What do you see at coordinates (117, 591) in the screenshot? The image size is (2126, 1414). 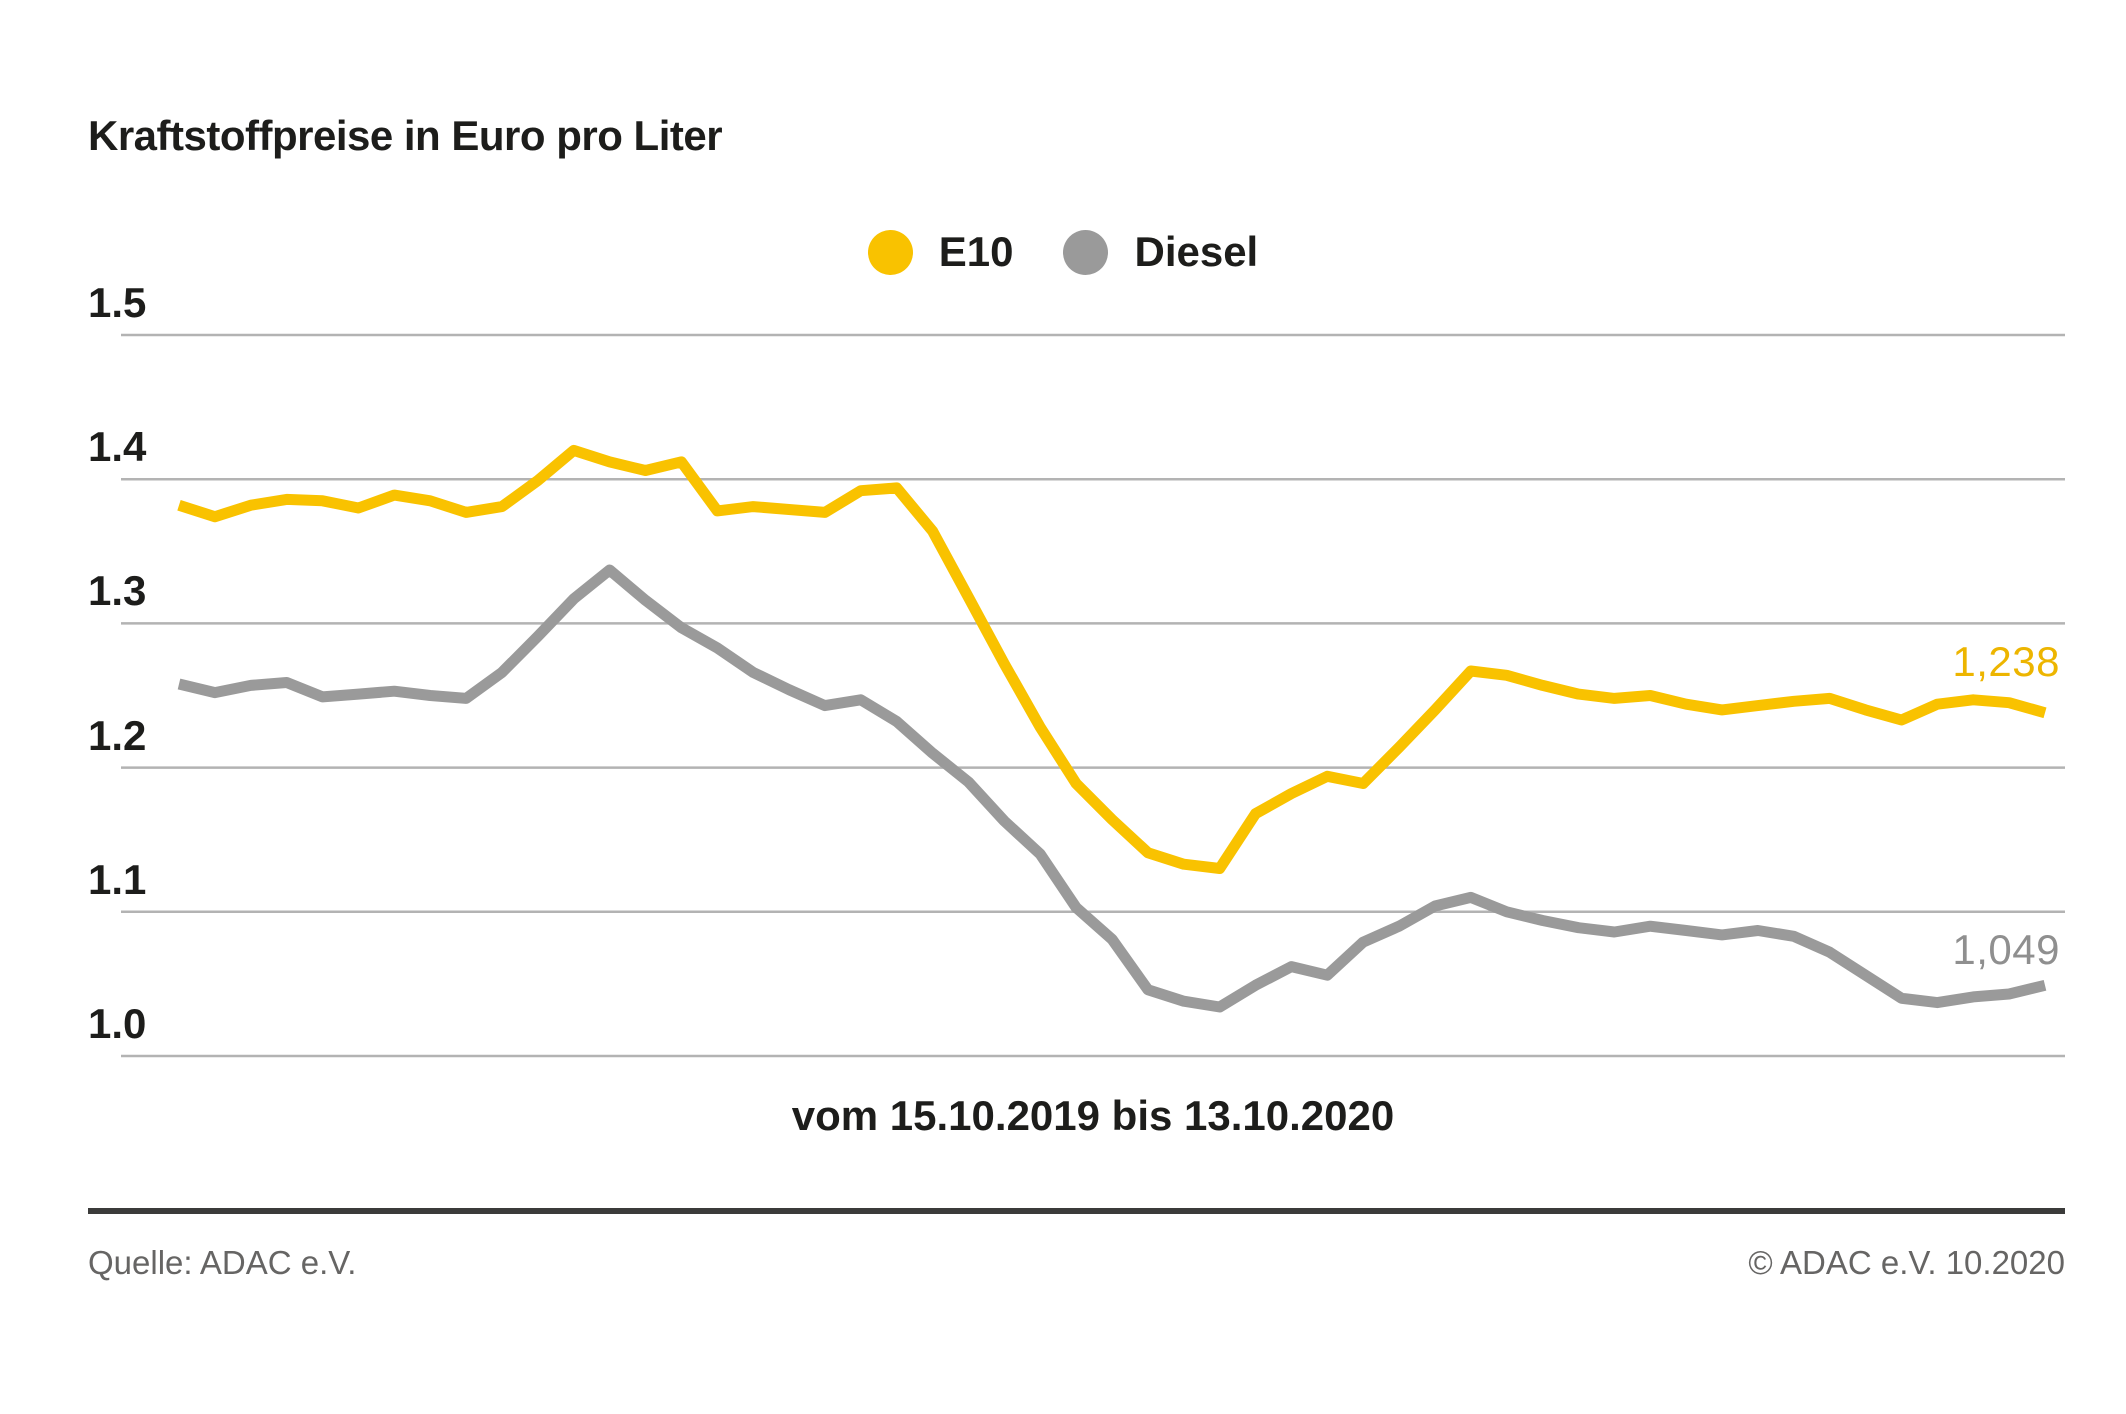 I see `y-axis-tick-label-1.3: 1.3` at bounding box center [117, 591].